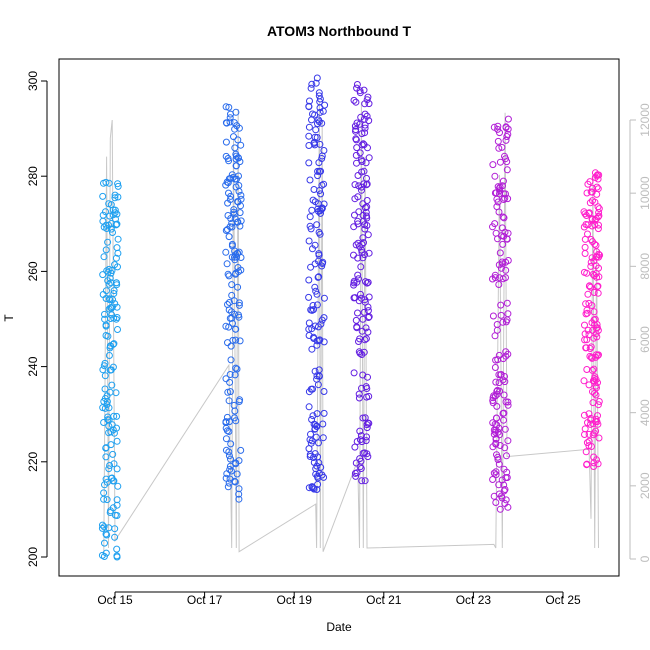 This screenshot has height=650, width=650. I want to click on right-axis: 0 2000 4000 6000 8000 10000 12000, so click(639, 332).